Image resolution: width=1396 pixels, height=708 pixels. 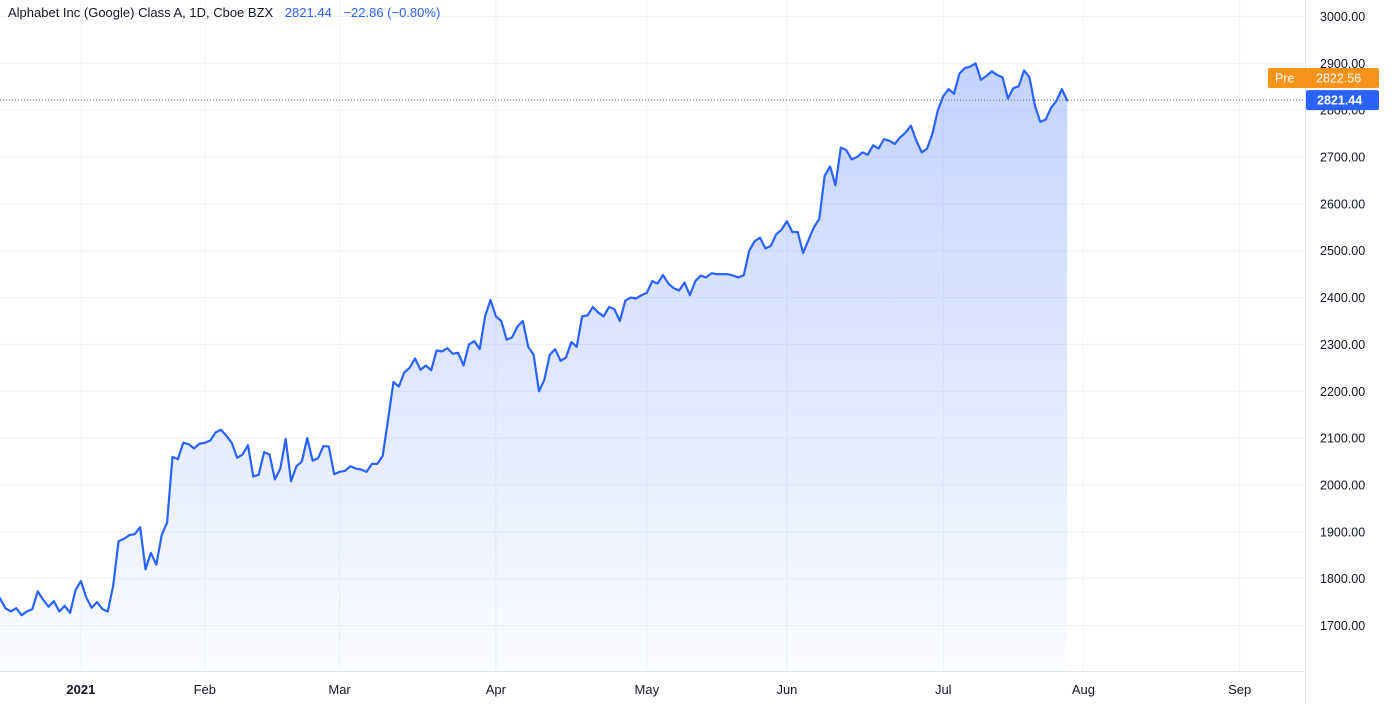 I want to click on y-tick-label: 2900.00, so click(x=1342, y=64).